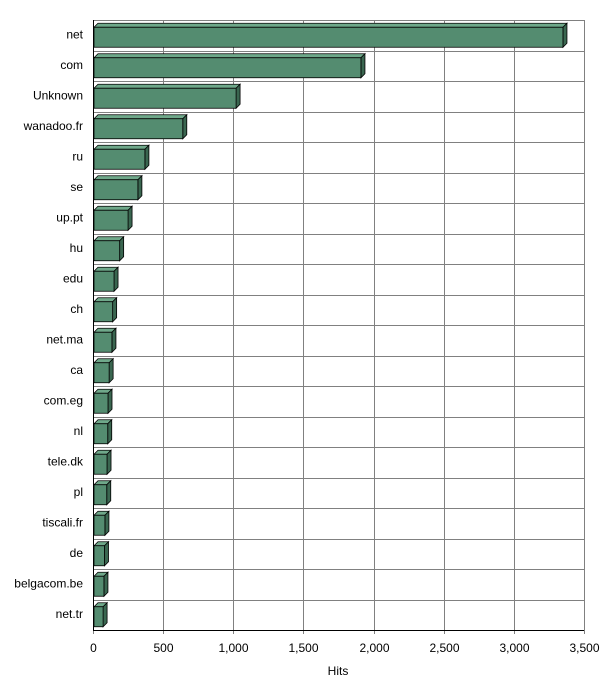 This screenshot has height=694, width=600. I want to click on y-tick-label: wanadoo.fr, so click(53, 126).